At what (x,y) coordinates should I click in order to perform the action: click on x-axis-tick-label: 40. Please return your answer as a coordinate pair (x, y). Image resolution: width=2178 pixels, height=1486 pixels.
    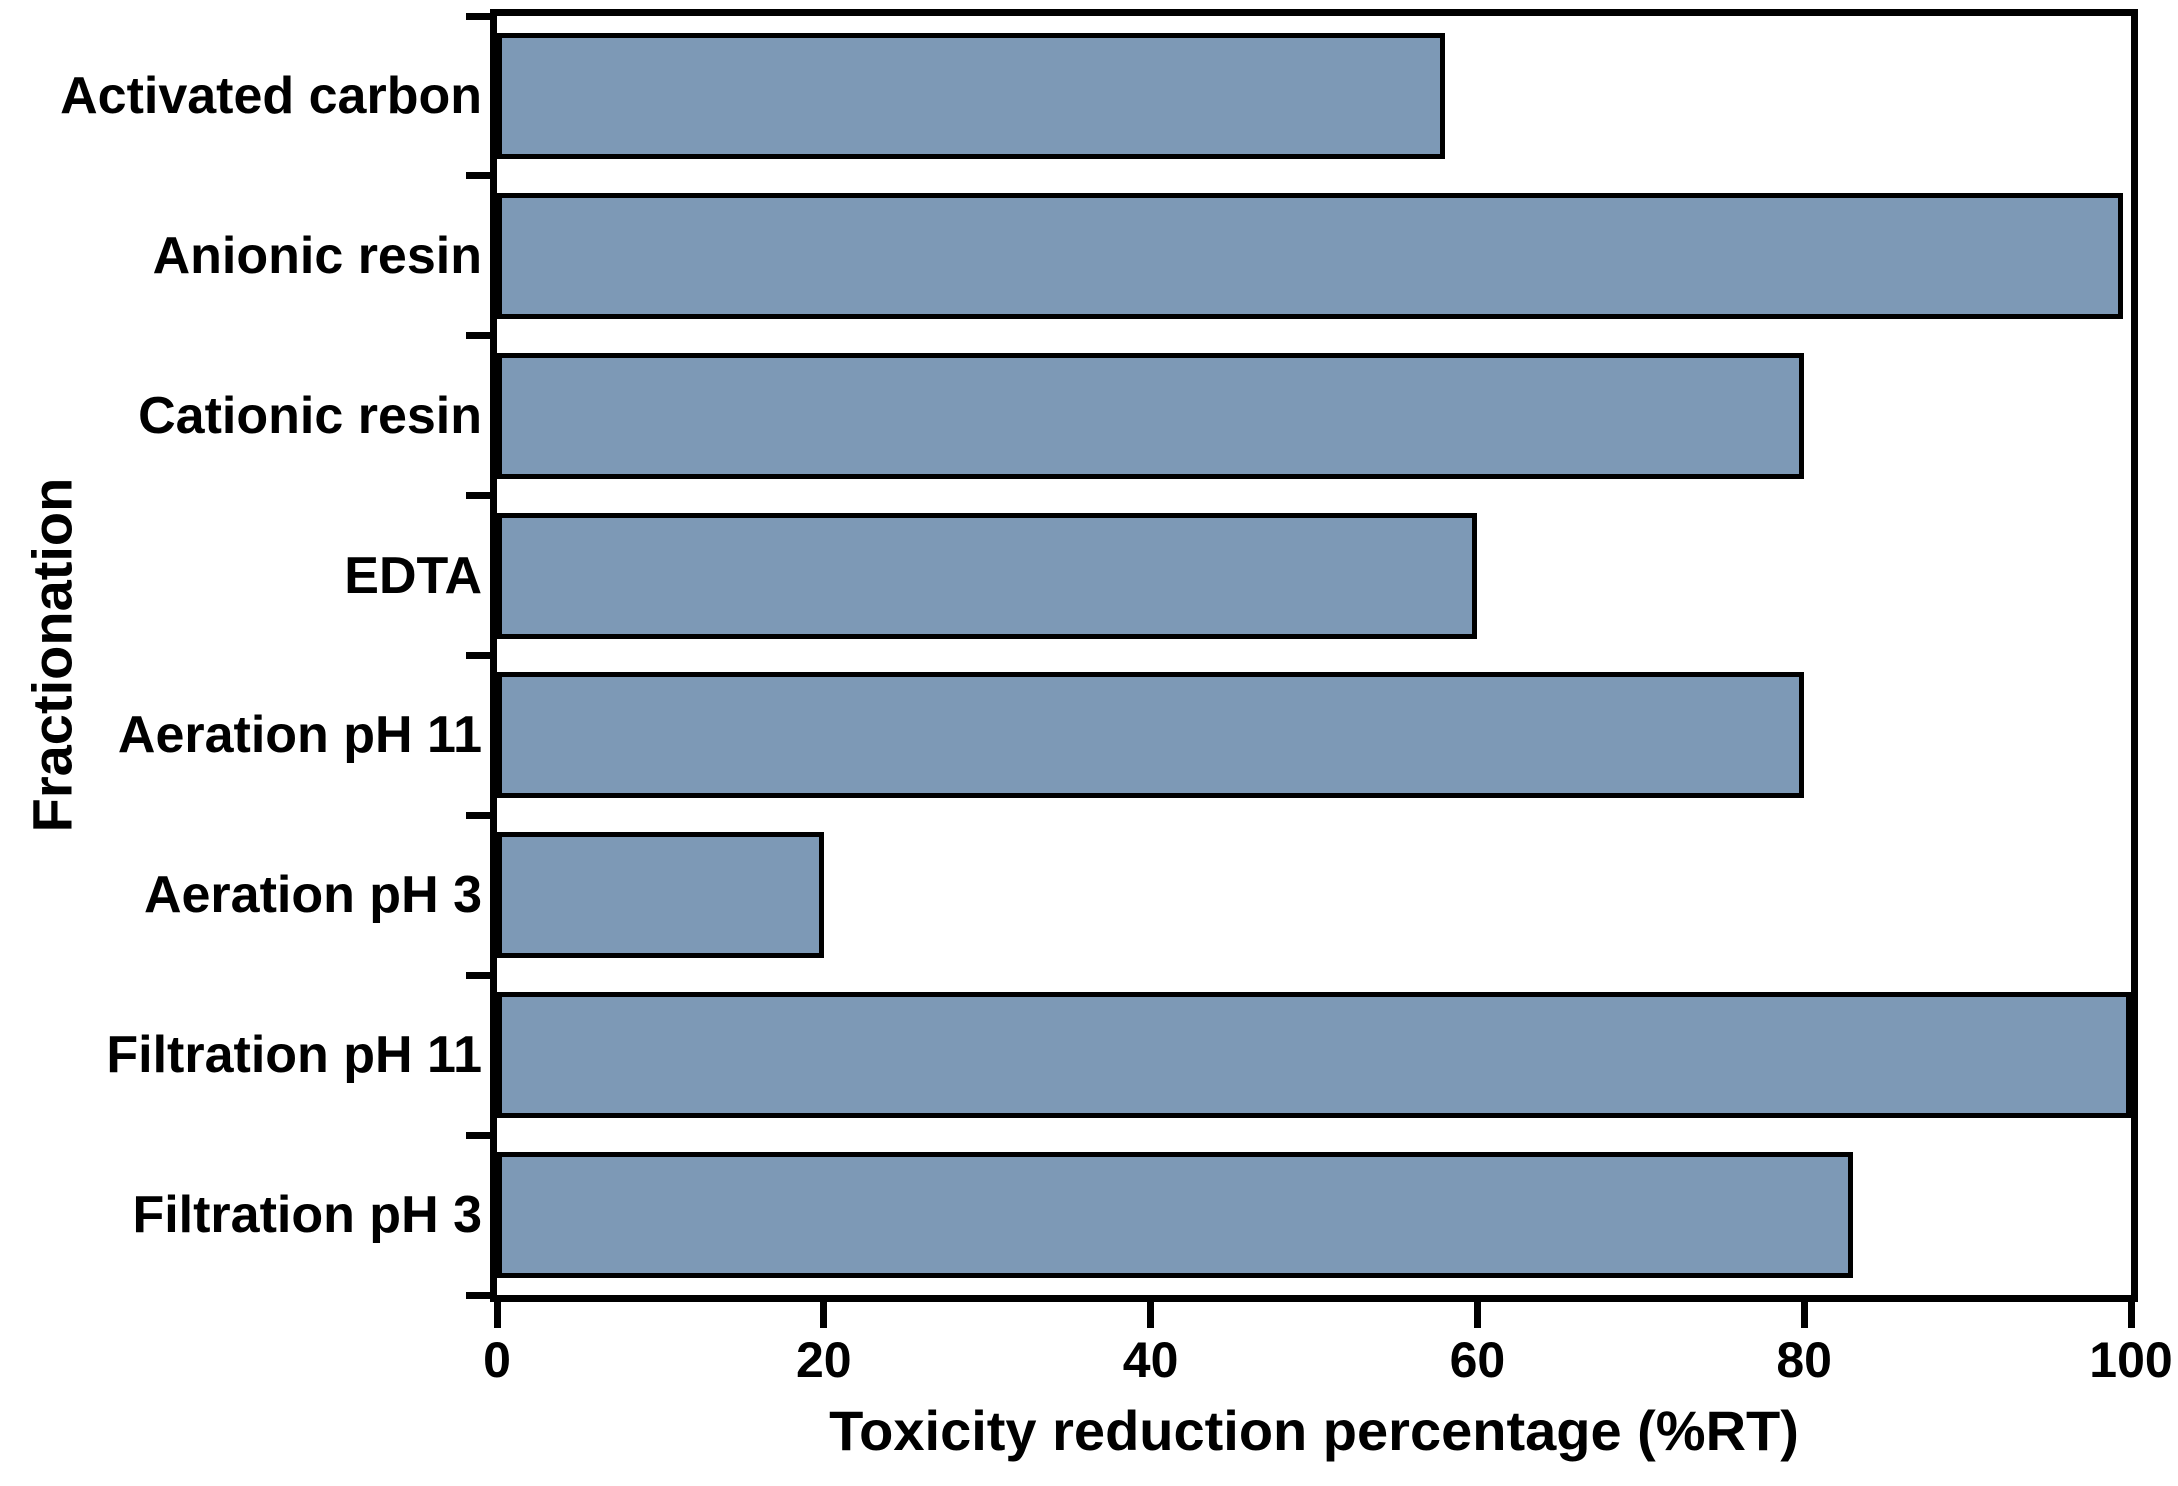
    Looking at the image, I should click on (1150, 1360).